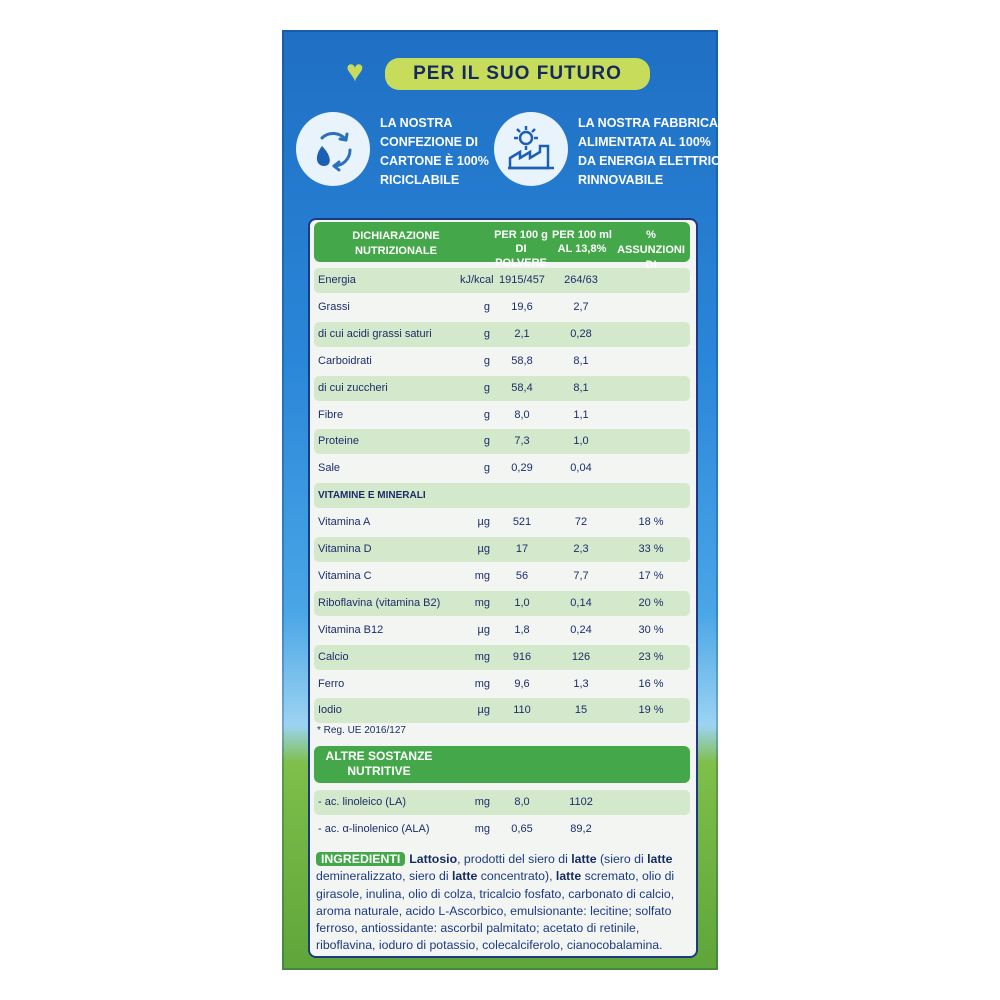 Image resolution: width=1000 pixels, height=1000 pixels. What do you see at coordinates (331, 683) in the screenshot?
I see `nutrient-name: Ferro` at bounding box center [331, 683].